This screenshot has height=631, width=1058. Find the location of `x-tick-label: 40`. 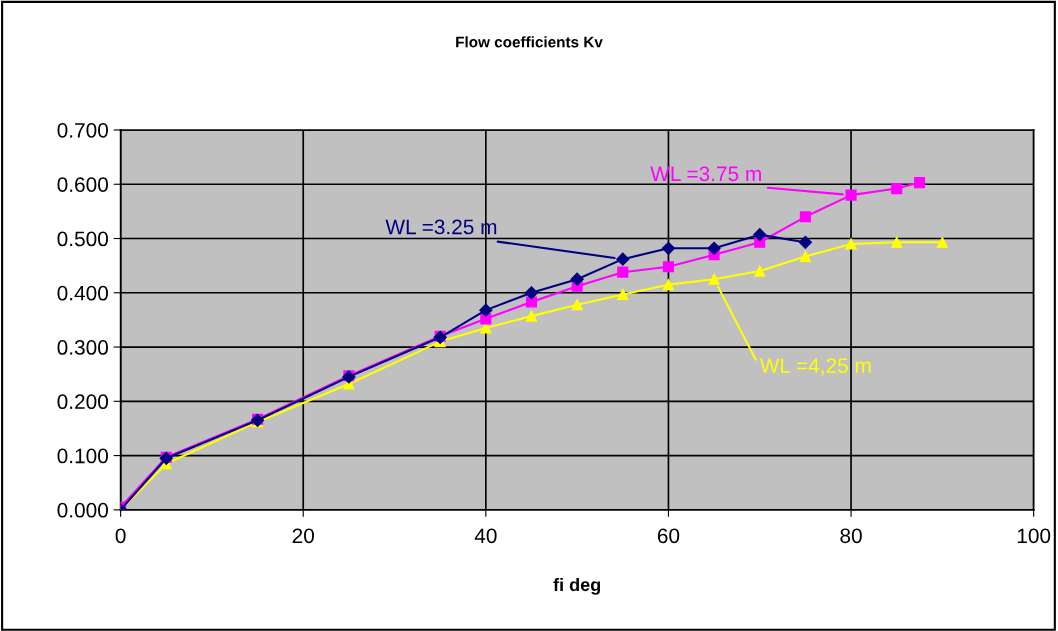

x-tick-label: 40 is located at coordinates (485, 536).